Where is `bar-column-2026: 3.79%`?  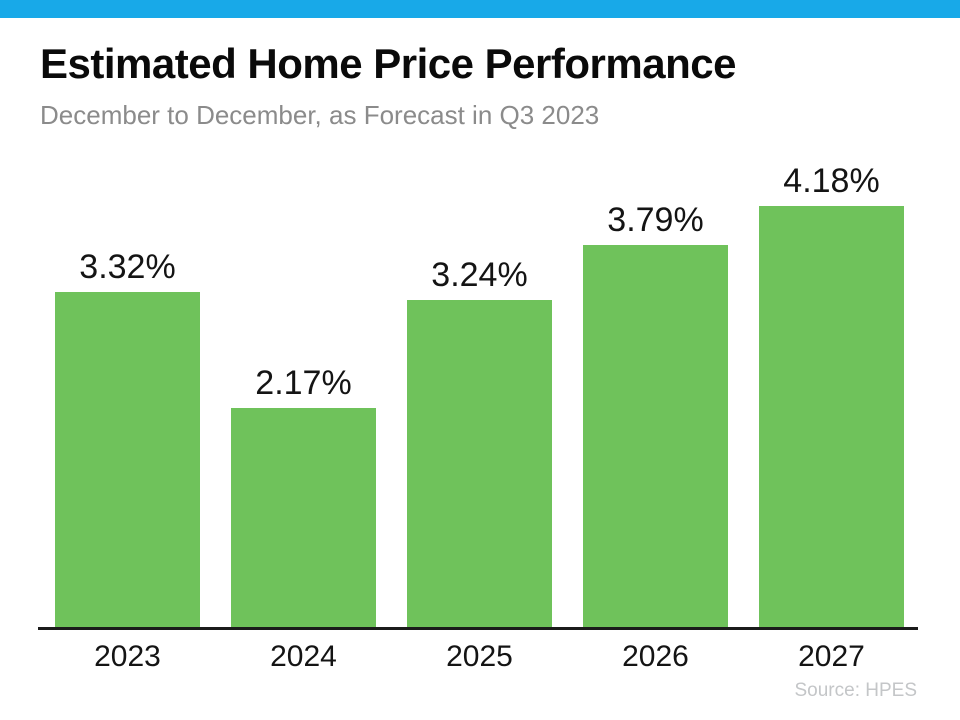
bar-column-2026: 3.79% is located at coordinates (655, 415).